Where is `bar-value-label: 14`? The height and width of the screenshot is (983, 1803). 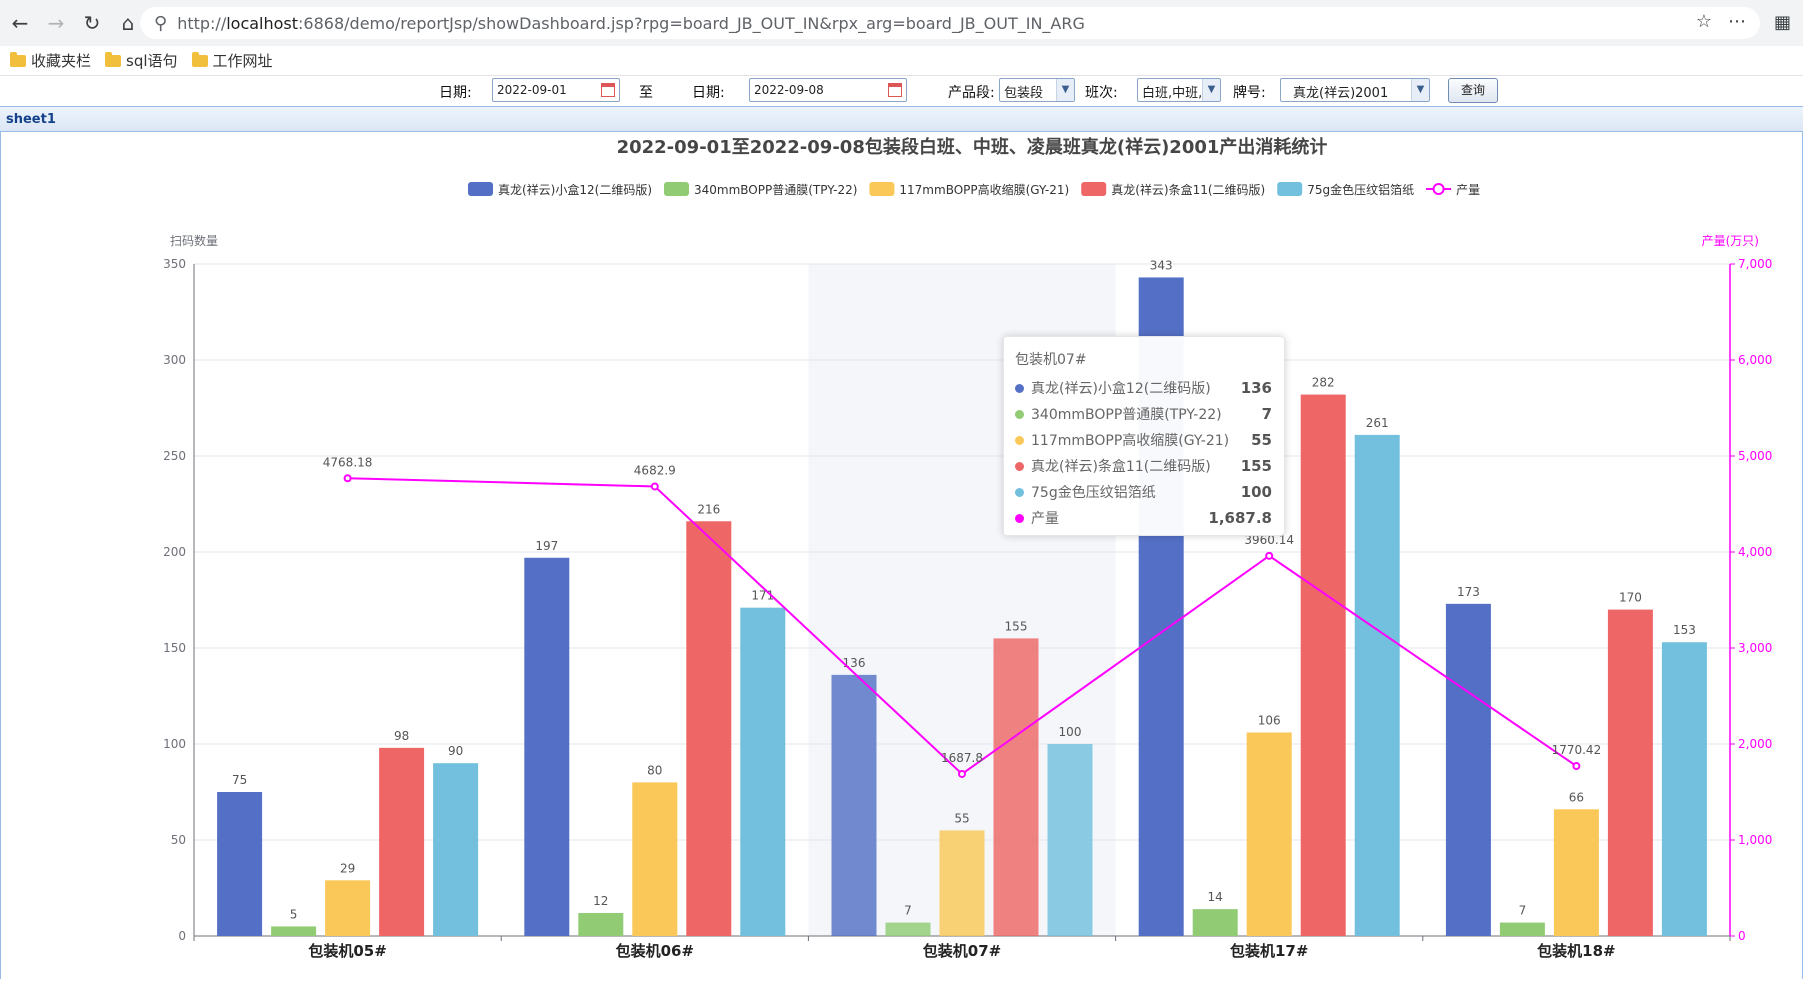
bar-value-label: 14 is located at coordinates (1215, 897).